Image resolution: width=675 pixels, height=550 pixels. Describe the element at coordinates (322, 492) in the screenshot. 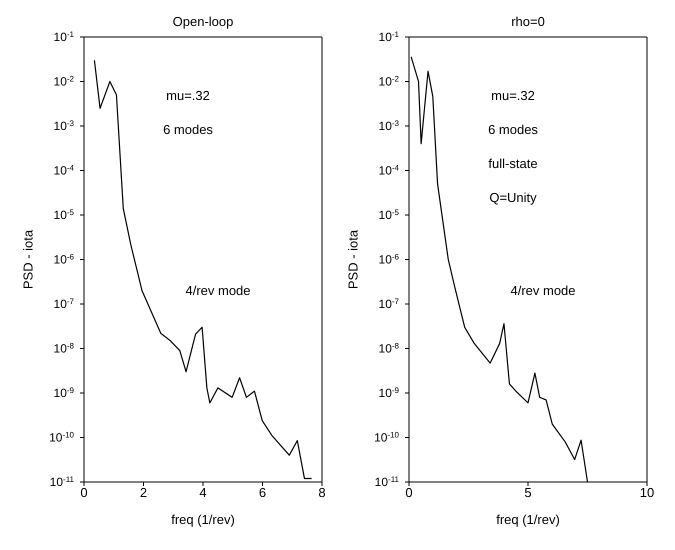

I see `x-tick-label: 8` at that location.